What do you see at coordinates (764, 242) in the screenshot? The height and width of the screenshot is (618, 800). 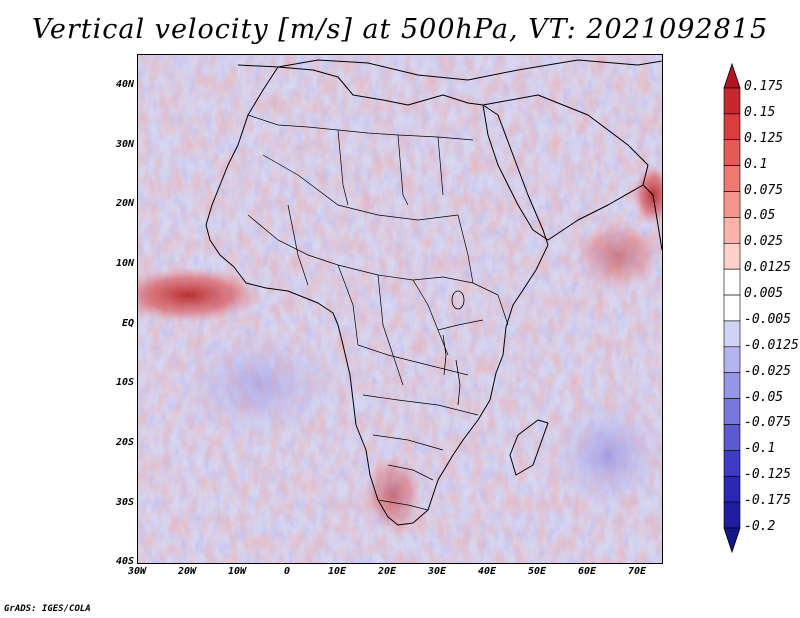 I see `colorbar-level-label: 0.025` at bounding box center [764, 242].